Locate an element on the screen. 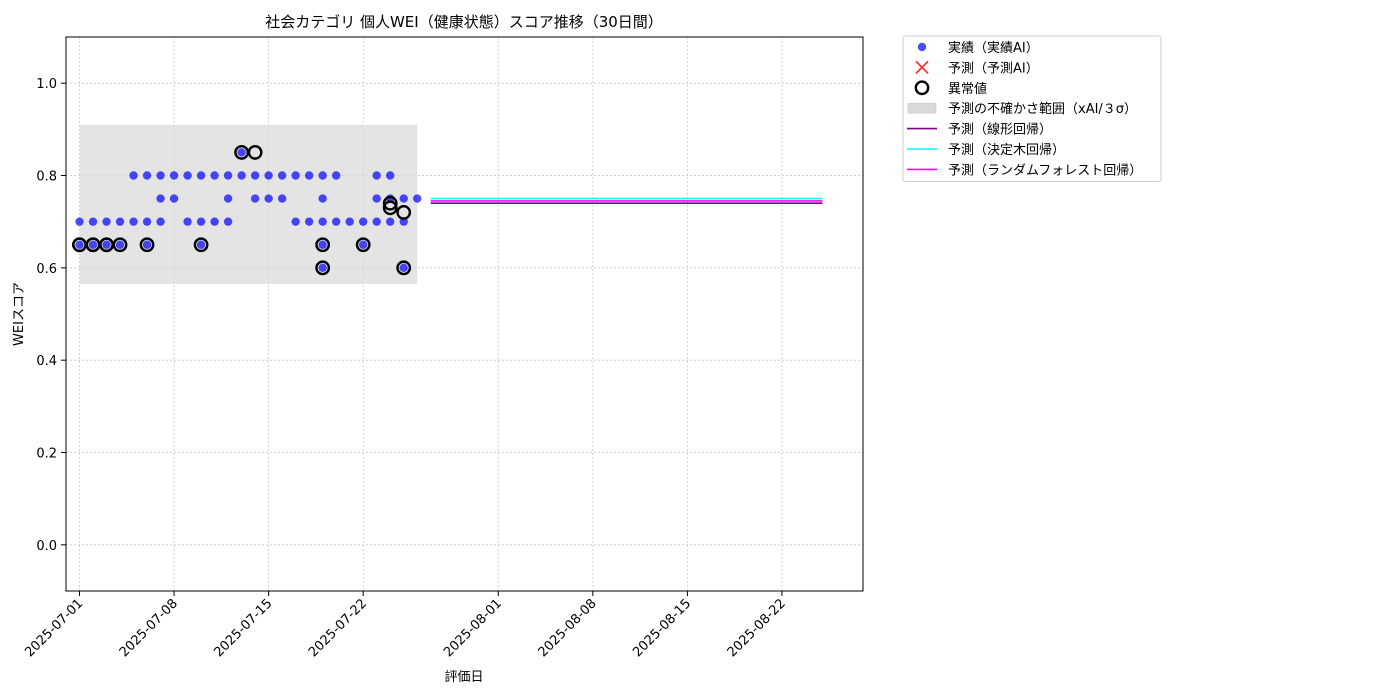 This screenshot has height=700, width=1400. legend-label: 予測（ランダムフォレスト回帰） is located at coordinates (1045, 170).